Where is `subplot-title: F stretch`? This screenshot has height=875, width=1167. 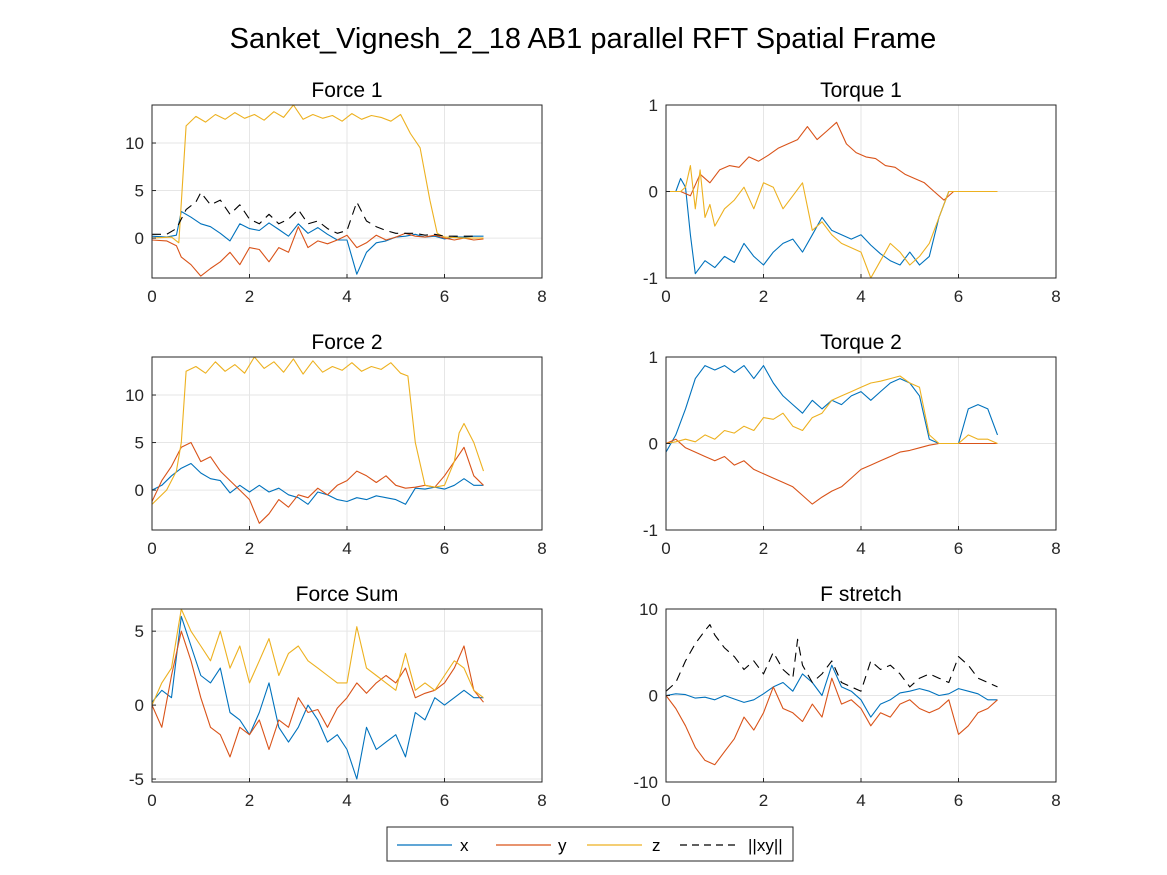
subplot-title: F stretch is located at coordinates (861, 594).